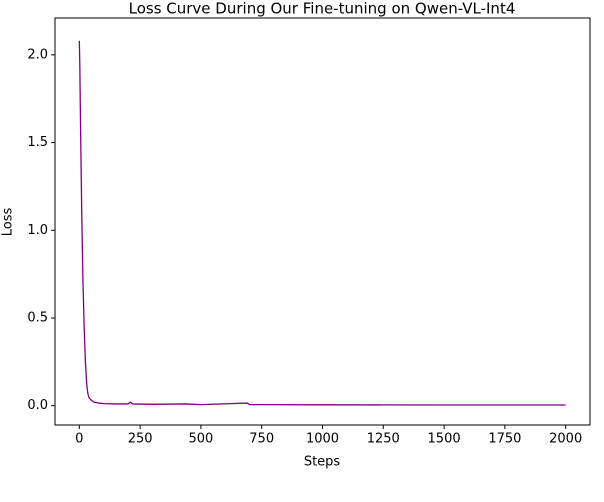 This screenshot has height=502, width=604. I want to click on x-tick-label: 0, so click(79, 439).